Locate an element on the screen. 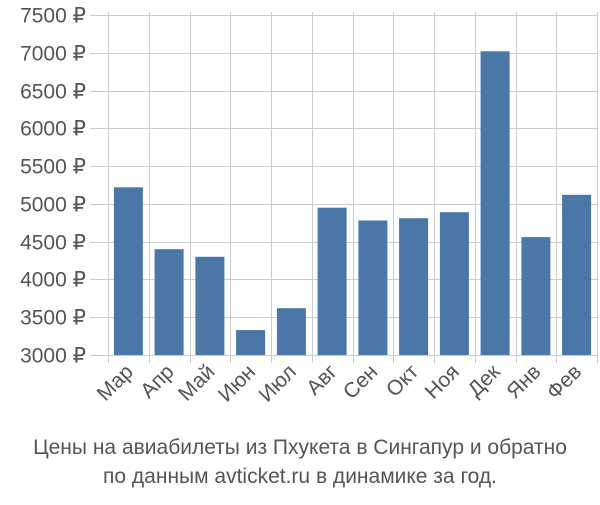 Image resolution: width=600 pixels, height=505 pixels. y-tick-label: 4000 ₽ is located at coordinates (53, 280).